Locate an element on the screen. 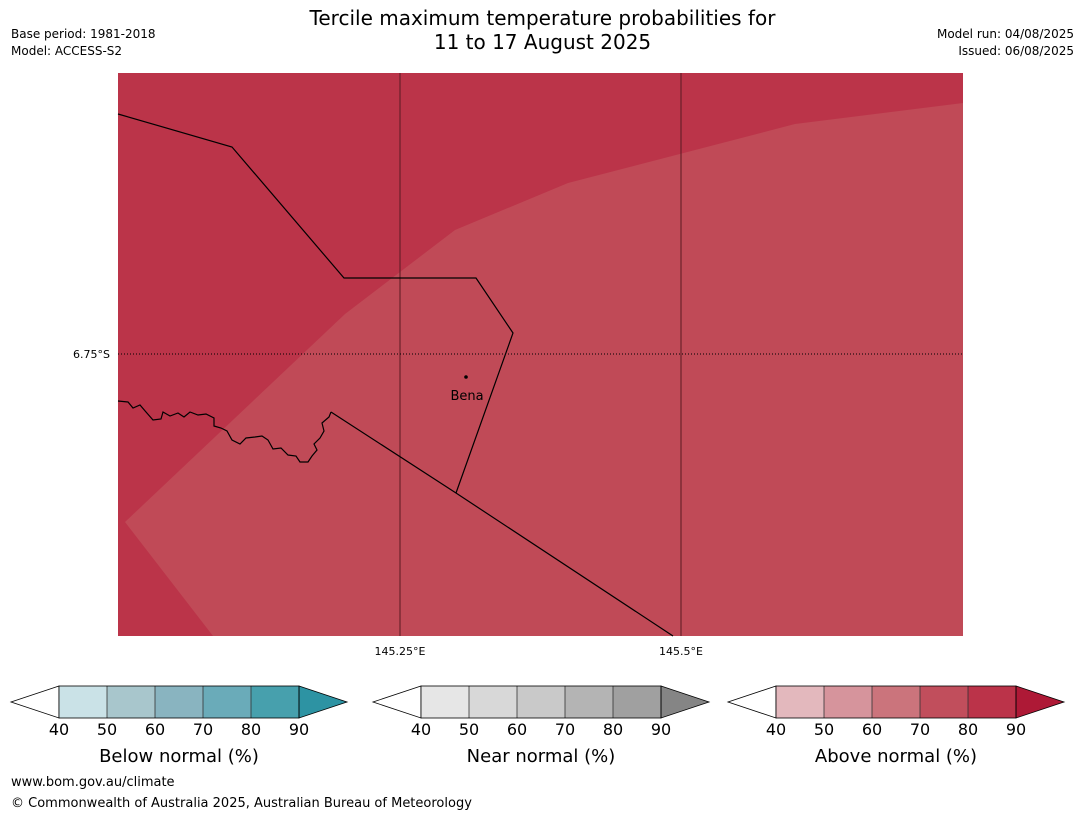 Image resolution: width=1085 pixels, height=816 pixels. near-tick-50: 50 is located at coordinates (469, 729).